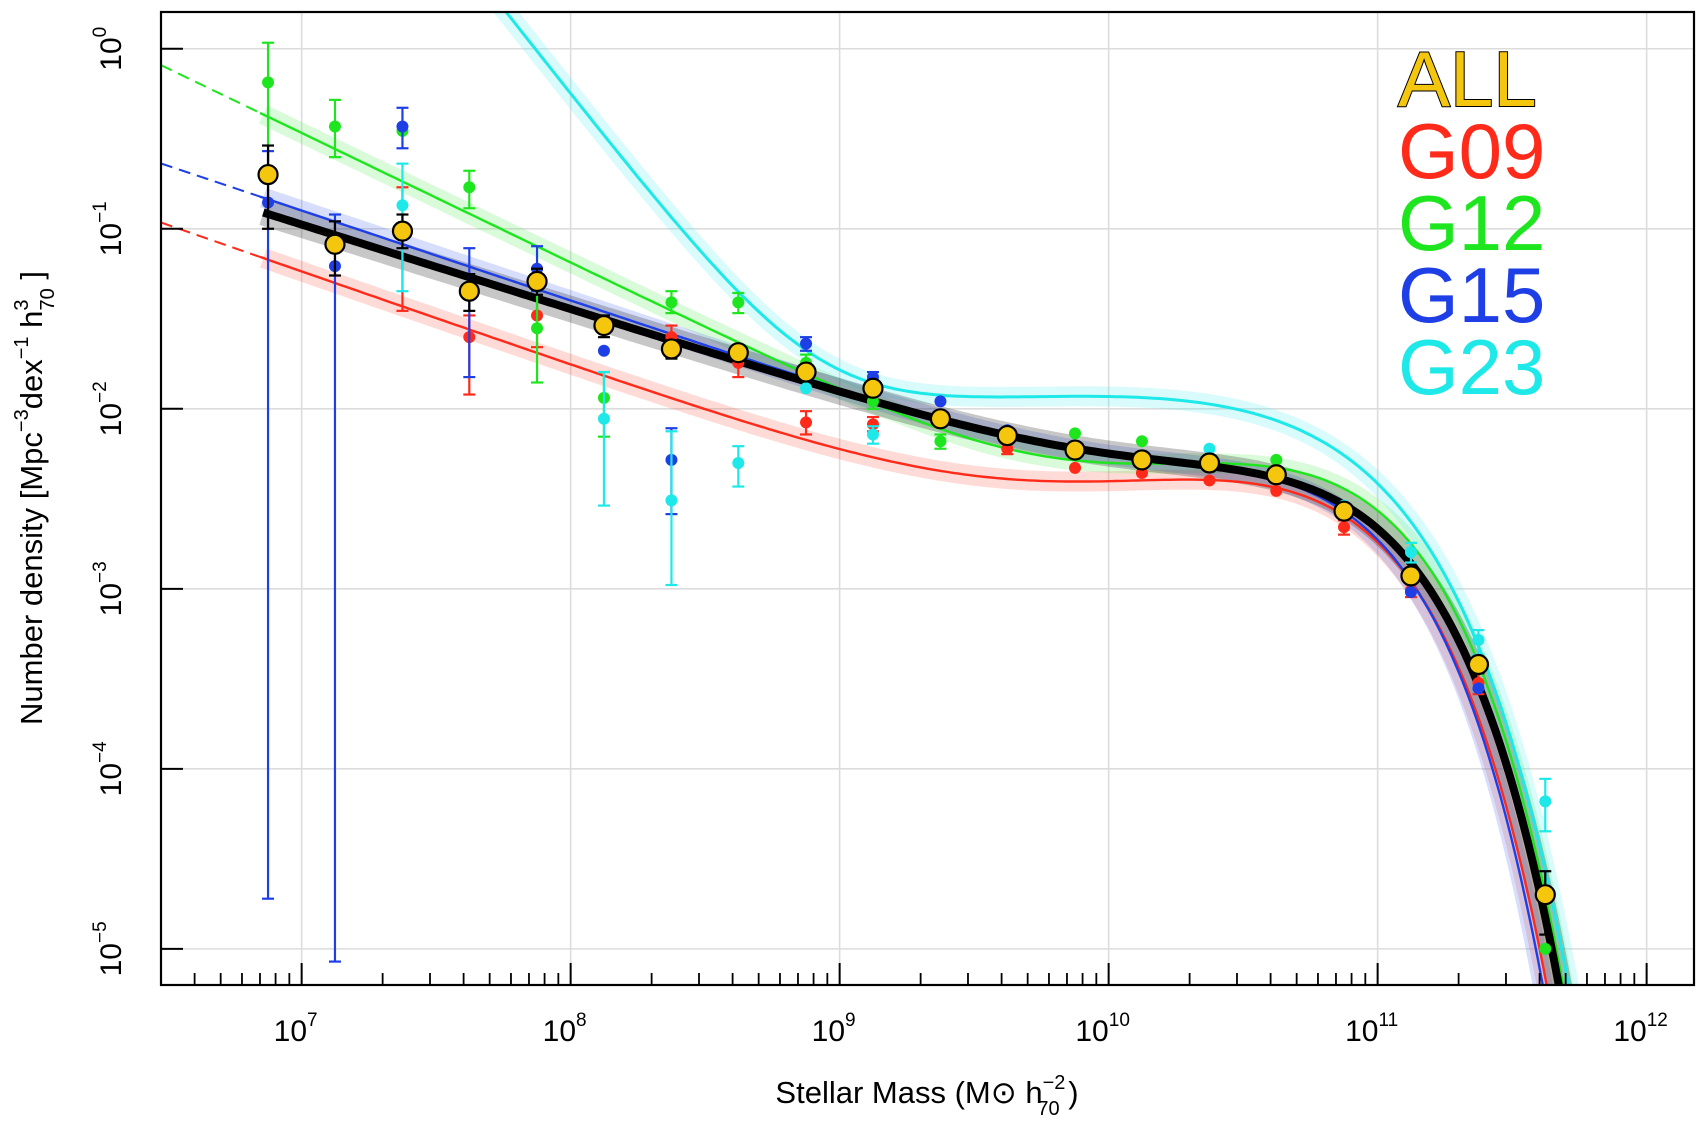  Describe the element at coordinates (1471, 295) in the screenshot. I see `legend-label-g15: G15` at that location.